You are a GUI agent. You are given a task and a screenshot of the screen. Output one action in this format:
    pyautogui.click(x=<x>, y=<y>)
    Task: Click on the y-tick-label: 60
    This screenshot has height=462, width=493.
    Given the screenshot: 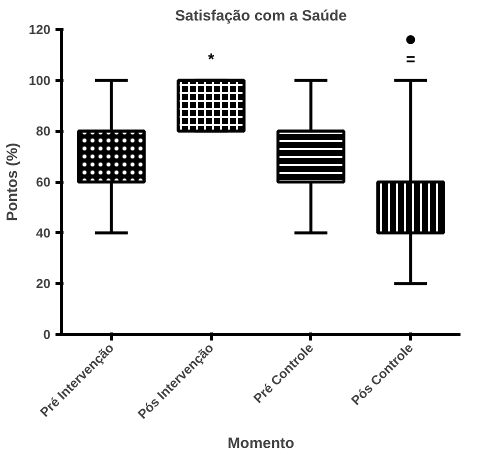 What is the action you would take?
    pyautogui.click(x=43, y=182)
    